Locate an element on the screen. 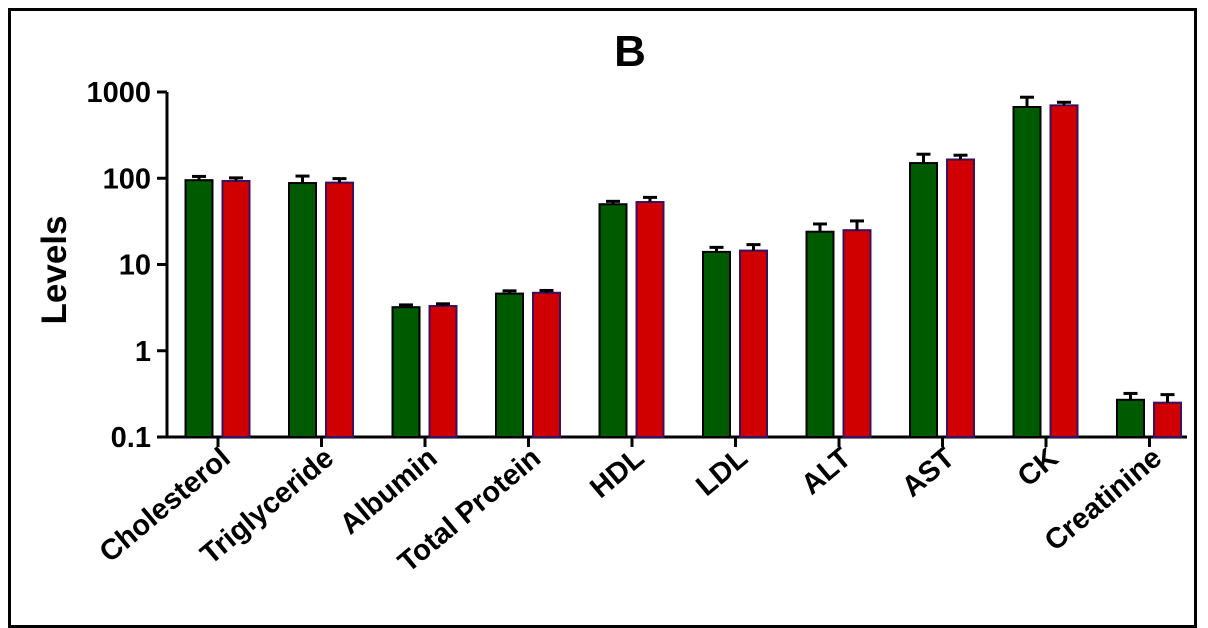 Image resolution: width=1208 pixels, height=628 pixels. y-tick-label: 100 is located at coordinates (127, 179).